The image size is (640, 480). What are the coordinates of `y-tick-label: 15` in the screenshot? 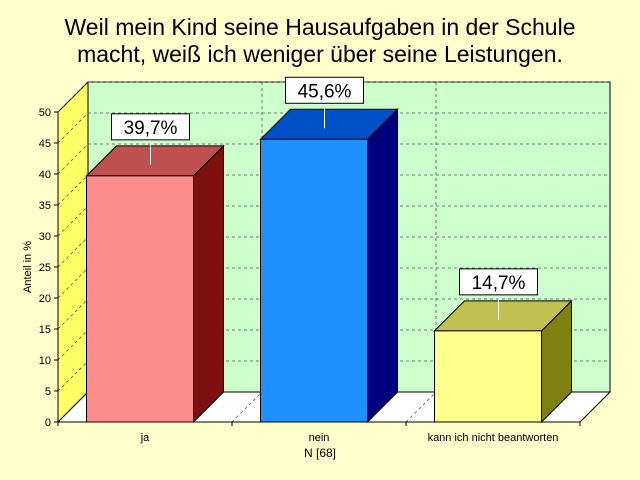 It's located at (45, 330).